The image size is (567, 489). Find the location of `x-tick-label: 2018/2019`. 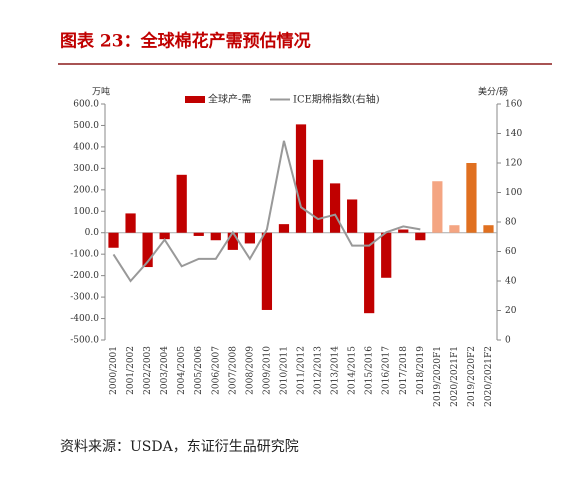

x-tick-label: 2018/2019 is located at coordinates (421, 370).